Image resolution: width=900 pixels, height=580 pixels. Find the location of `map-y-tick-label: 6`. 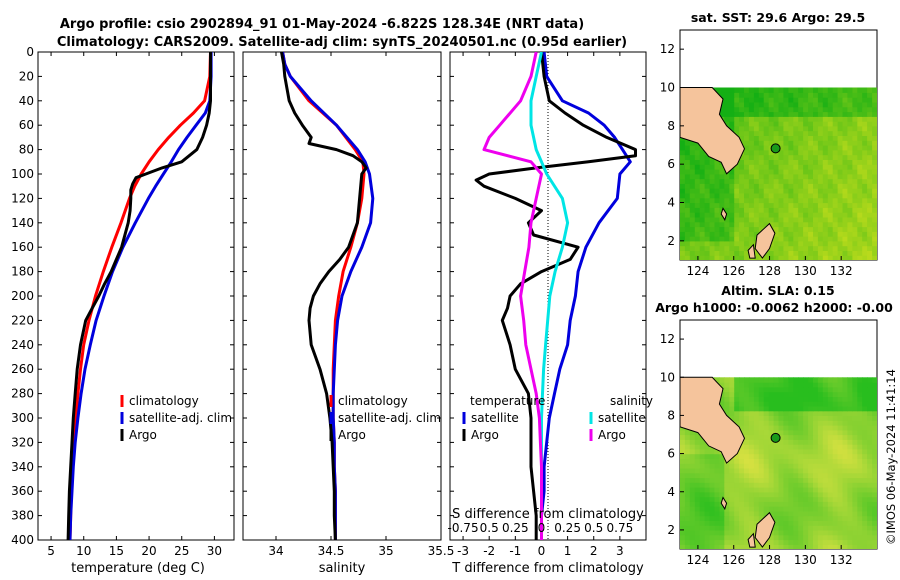

map-y-tick-label: 6 is located at coordinates (671, 164).